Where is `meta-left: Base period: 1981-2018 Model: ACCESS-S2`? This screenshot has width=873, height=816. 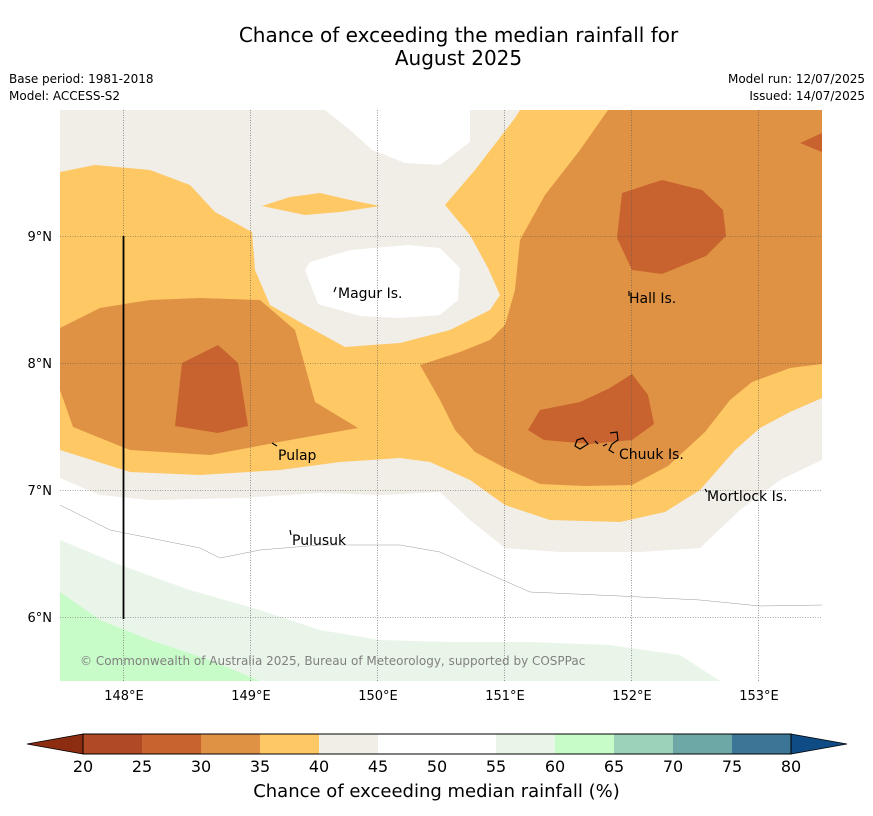
meta-left: Base period: 1981-2018 Model: ACCESS-S2 is located at coordinates (81, 88).